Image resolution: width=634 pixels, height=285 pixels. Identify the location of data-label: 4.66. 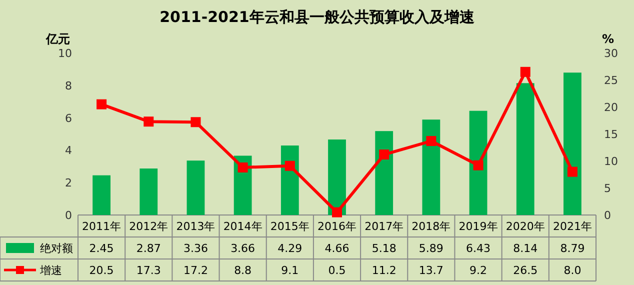
(337, 248).